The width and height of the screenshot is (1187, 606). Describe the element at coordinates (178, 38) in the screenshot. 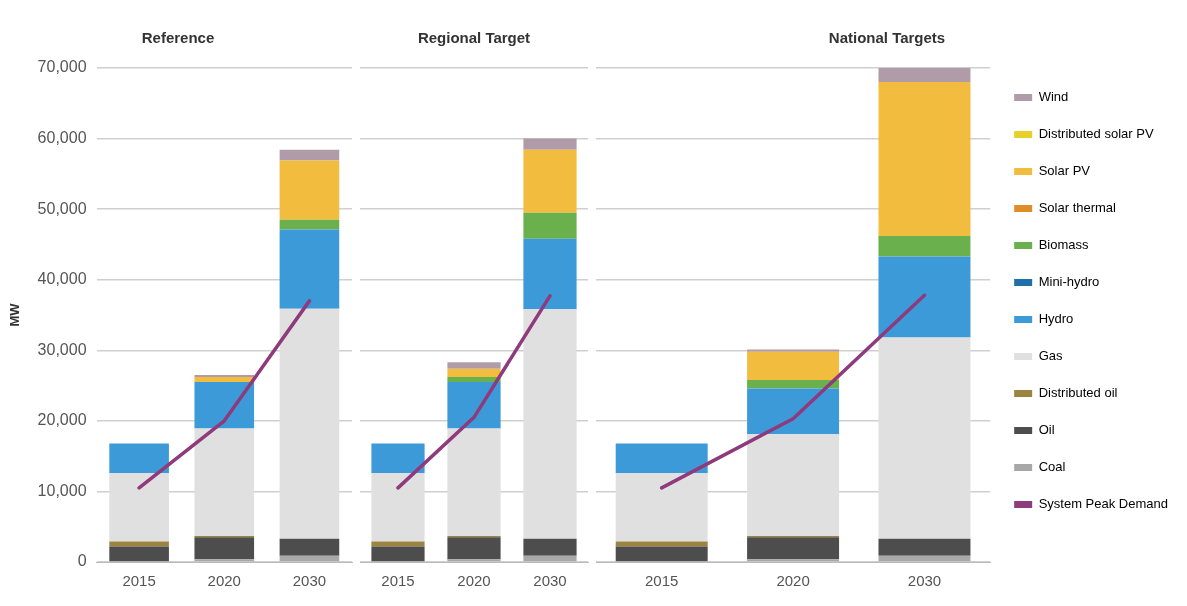

I see `chart-title: Reference` at that location.